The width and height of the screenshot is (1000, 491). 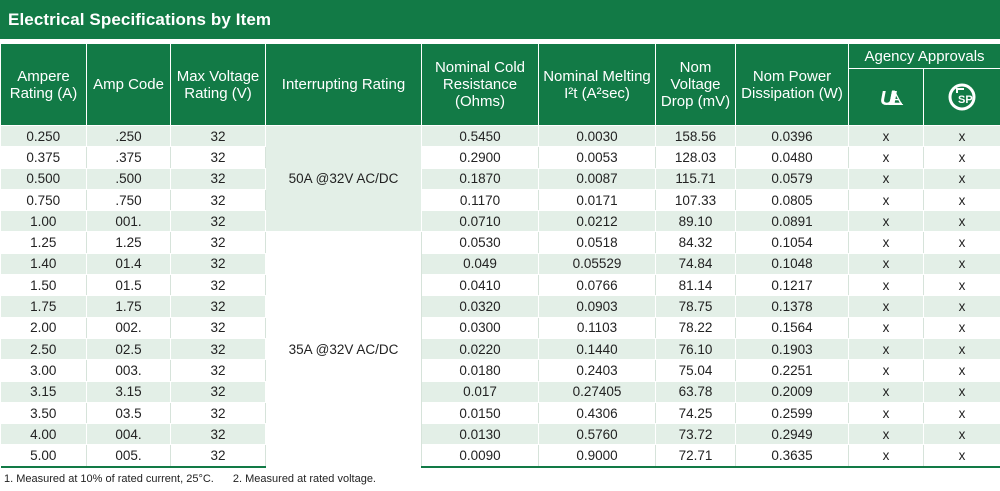 What do you see at coordinates (43, 200) in the screenshot?
I see `cell-ampere: 0.750` at bounding box center [43, 200].